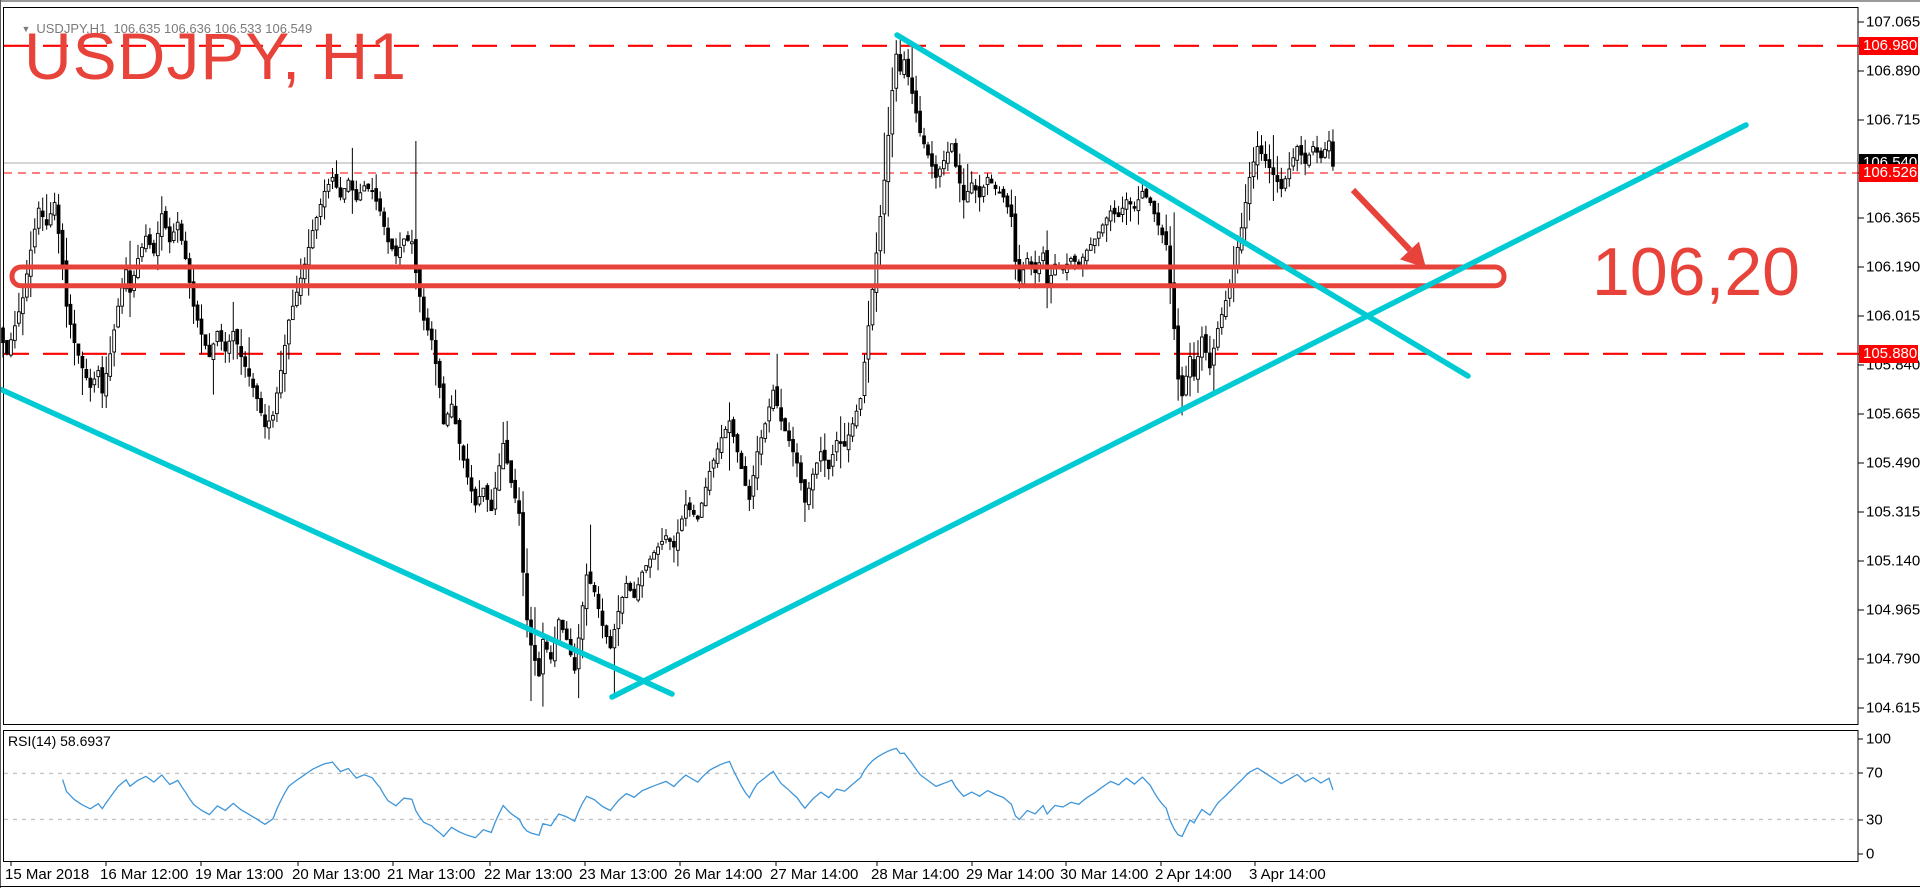 The height and width of the screenshot is (888, 1920). Describe the element at coordinates (47, 874) in the screenshot. I see `time-tick-label: 15 Mar 2018` at that location.